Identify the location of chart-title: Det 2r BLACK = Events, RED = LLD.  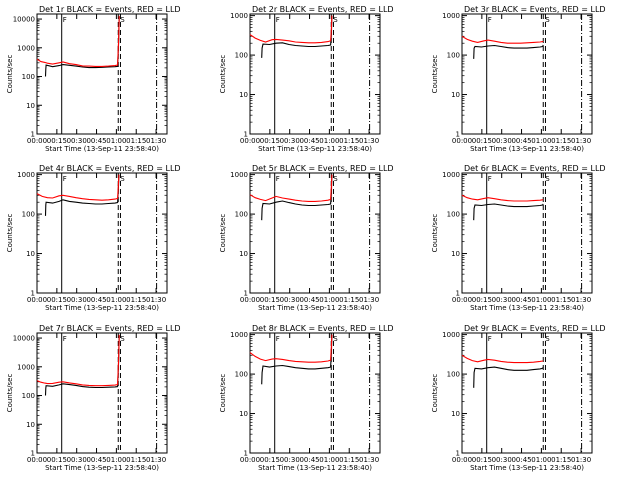
(323, 9).